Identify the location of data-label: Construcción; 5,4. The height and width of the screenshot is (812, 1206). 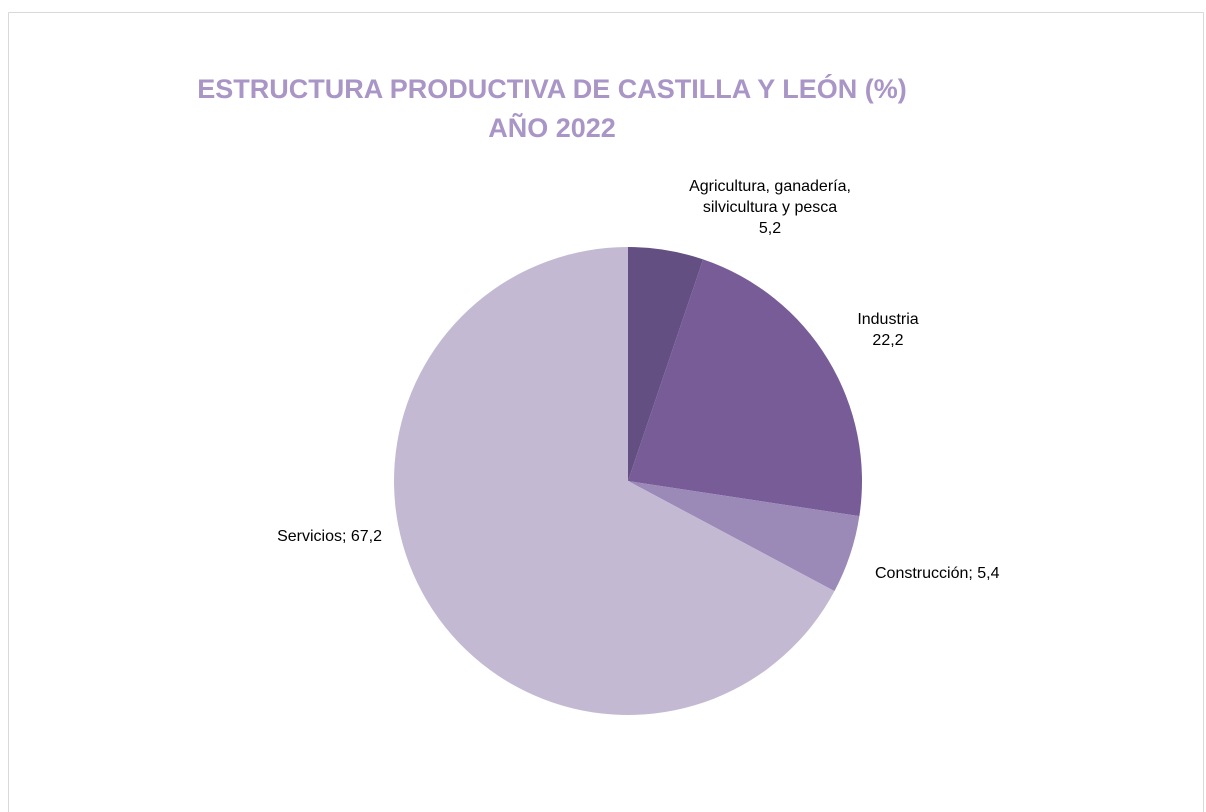
(937, 573).